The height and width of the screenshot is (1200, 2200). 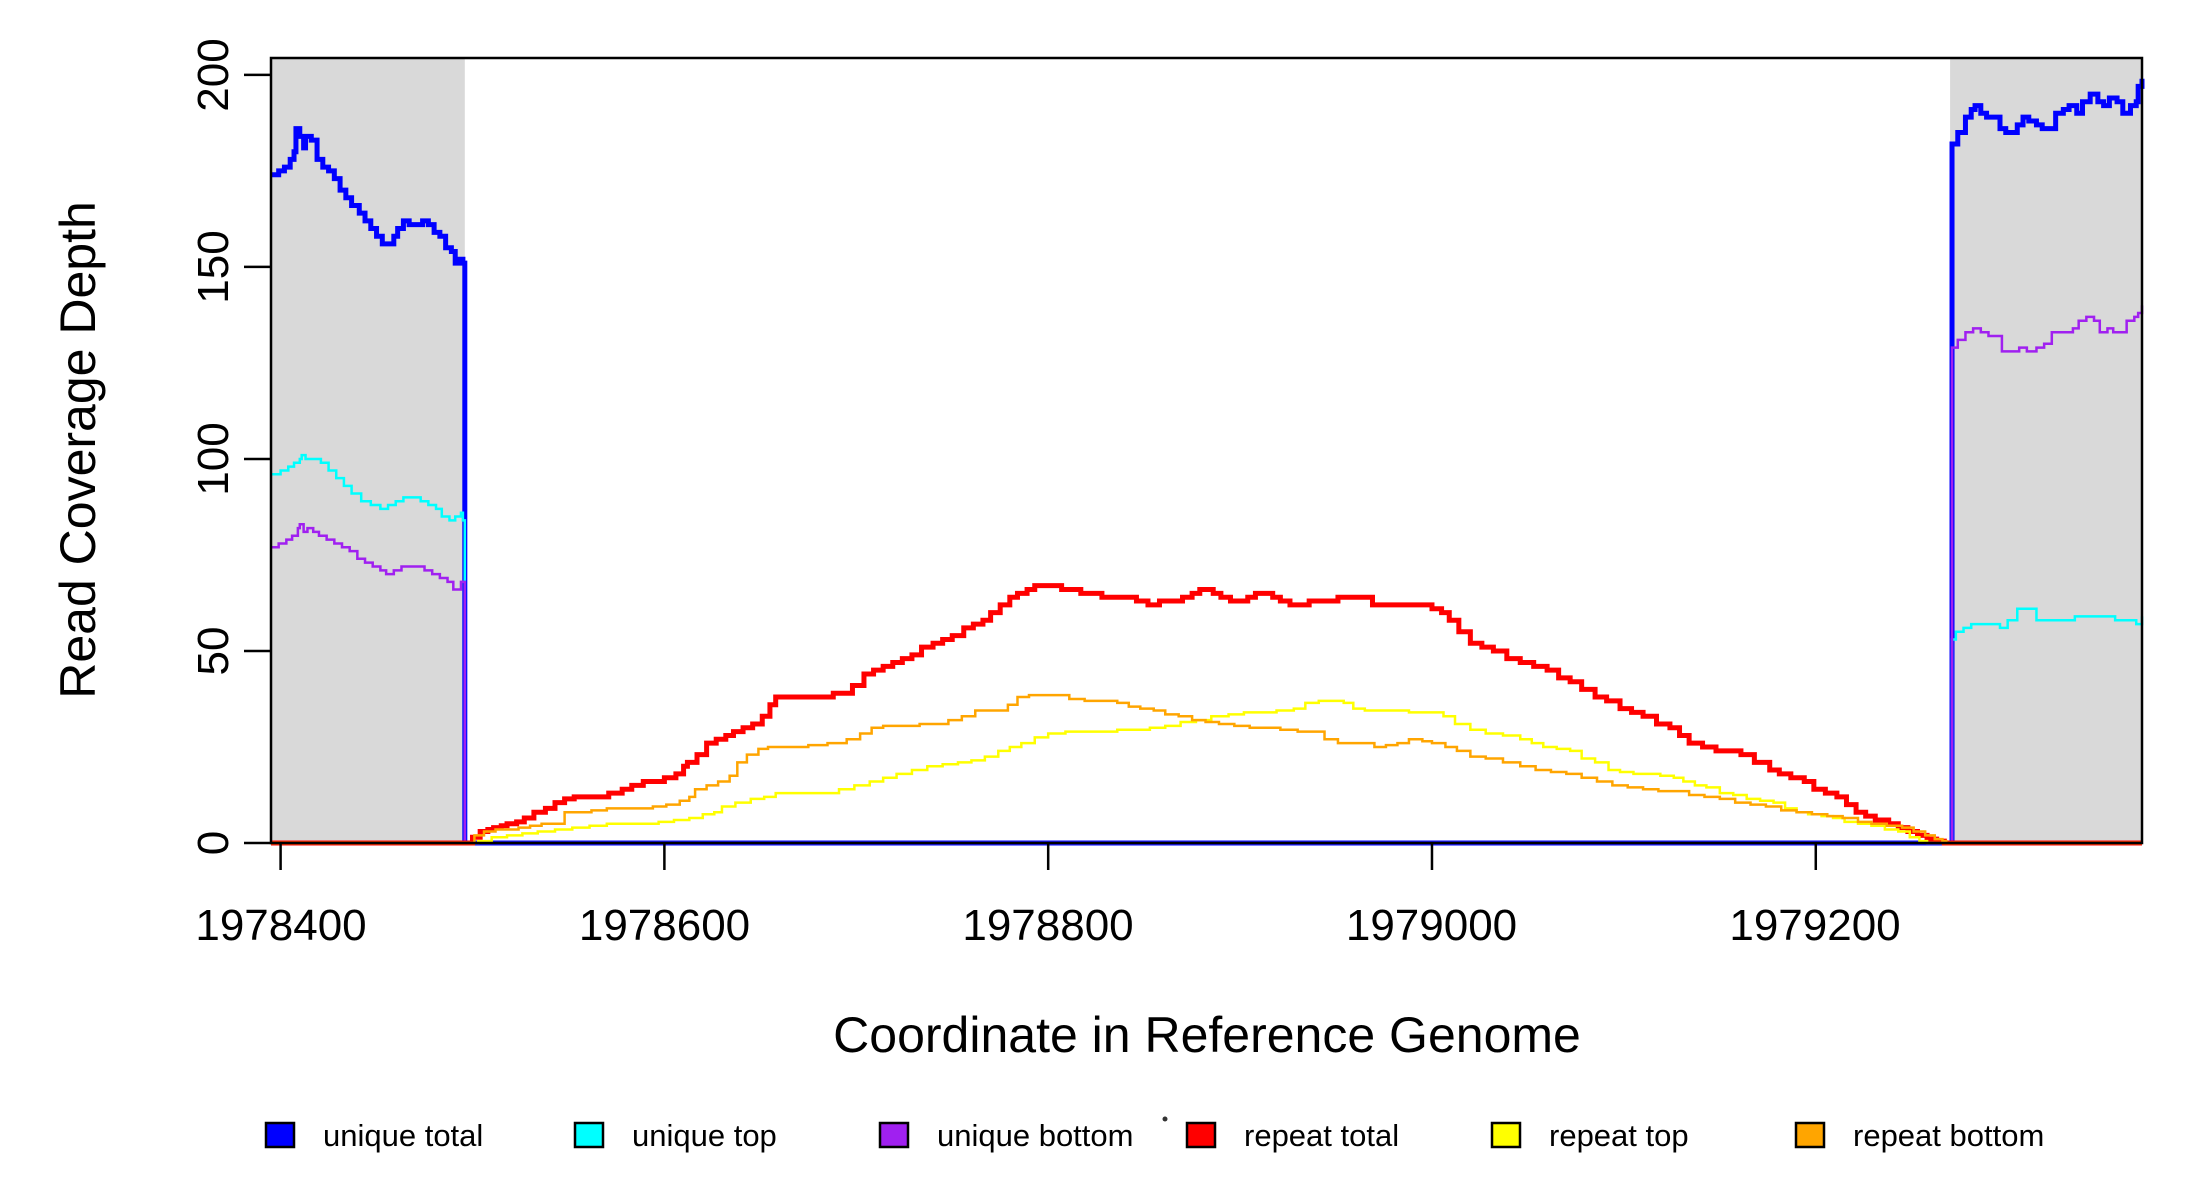 I want to click on legend-item-unique-total: unique total, so click(x=373, y=1135).